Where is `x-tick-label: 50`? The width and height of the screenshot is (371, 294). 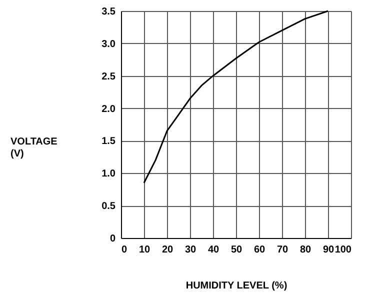 x-tick-label: 50 is located at coordinates (236, 250).